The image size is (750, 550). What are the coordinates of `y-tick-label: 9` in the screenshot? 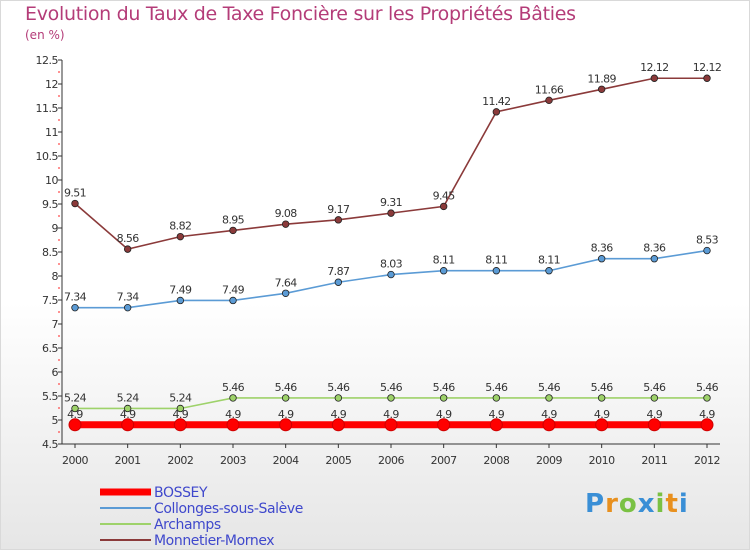 It's located at (55, 228).